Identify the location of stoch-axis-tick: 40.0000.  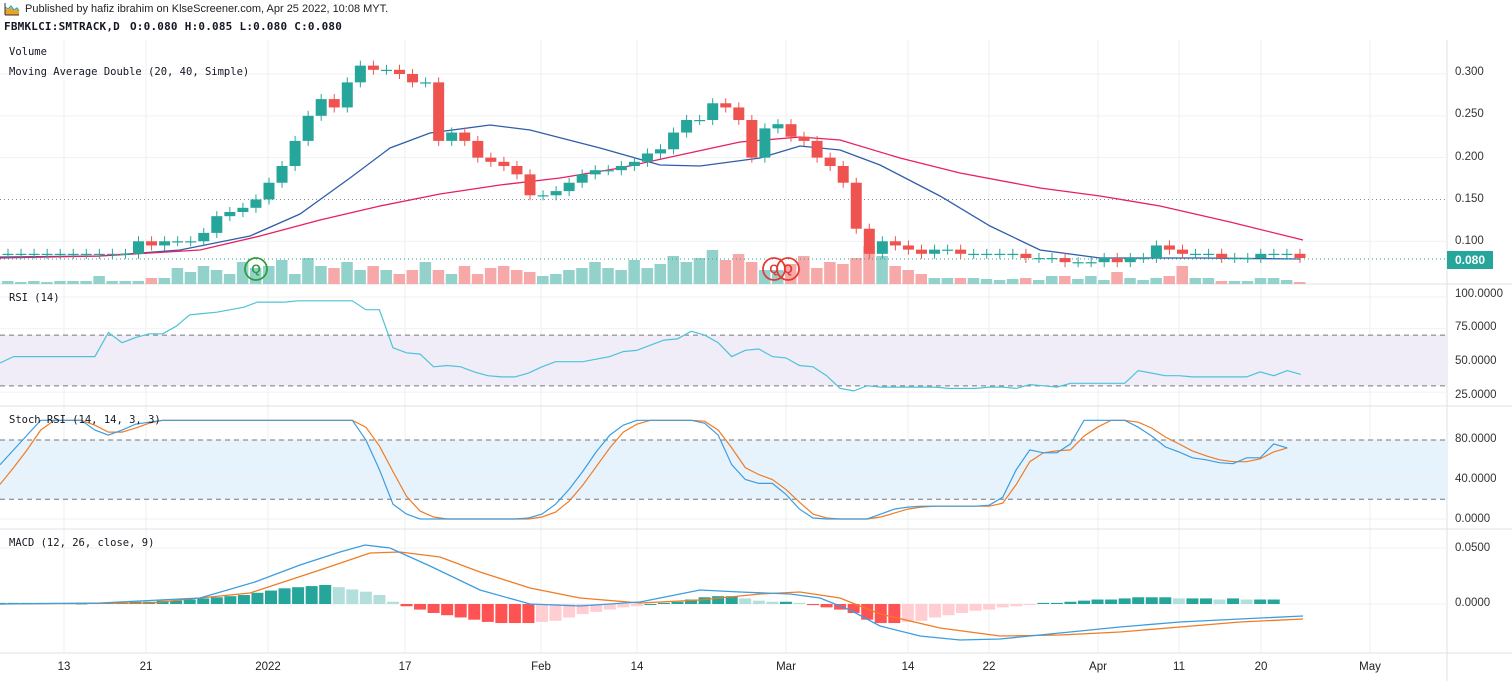
(1476, 479).